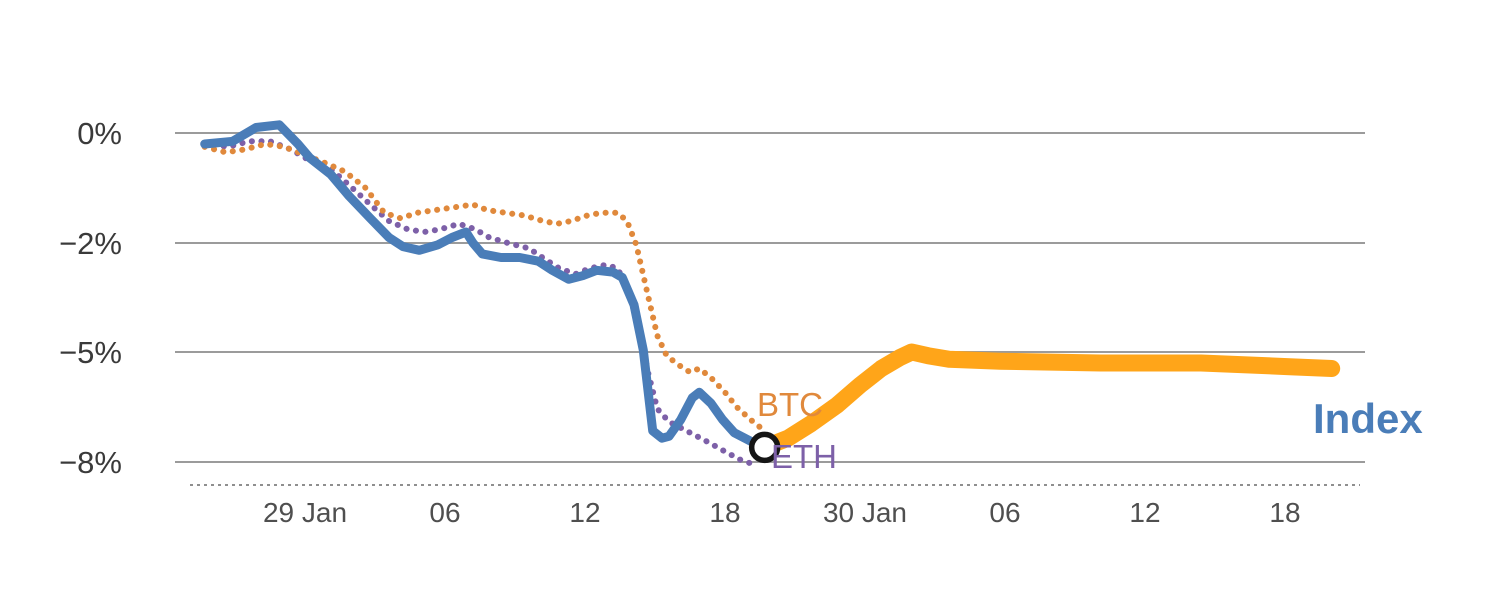  Describe the element at coordinates (99, 133) in the screenshot. I see `y-tick-label: 0%` at that location.